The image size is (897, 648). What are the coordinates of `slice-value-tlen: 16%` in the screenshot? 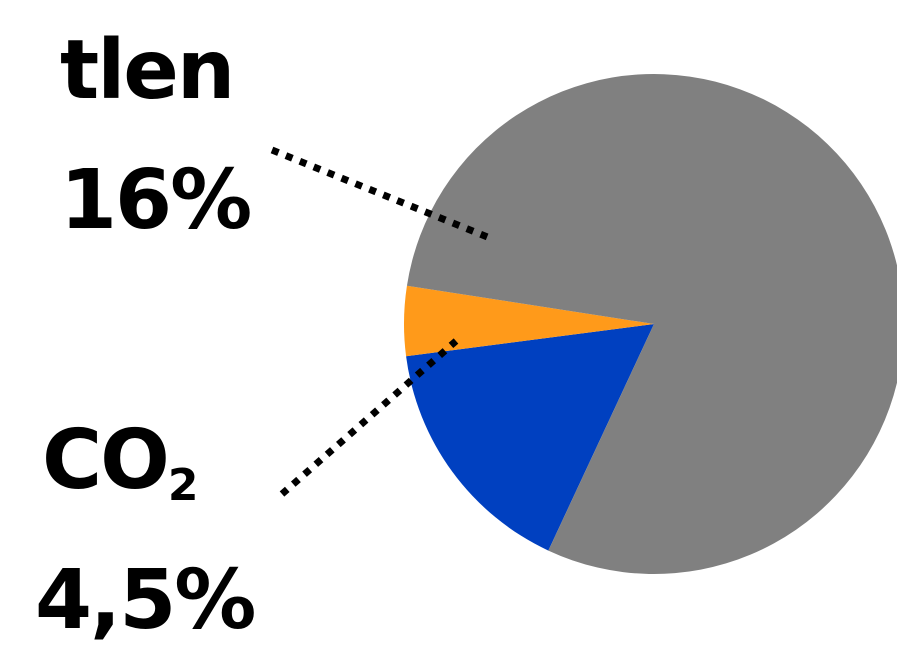 It's located at (156, 200).